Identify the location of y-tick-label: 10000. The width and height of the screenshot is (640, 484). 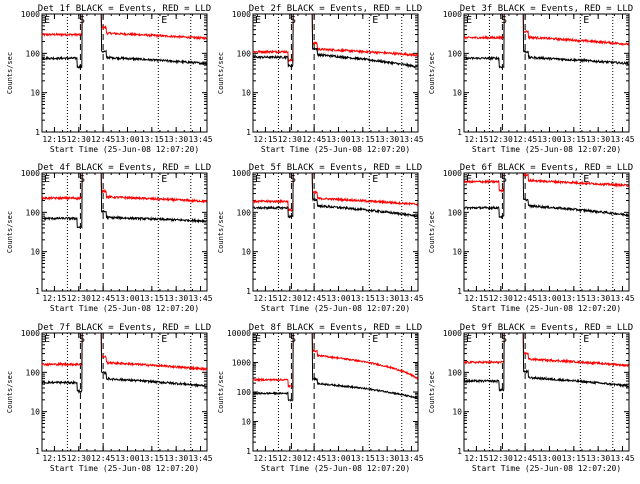
(239, 333).